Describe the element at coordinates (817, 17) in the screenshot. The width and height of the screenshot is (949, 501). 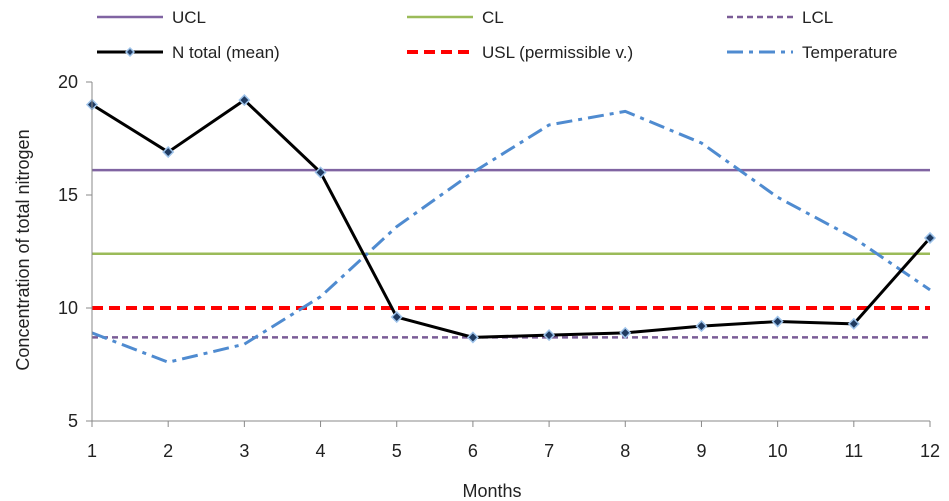
I see `legend-label-lcl: LCL` at that location.